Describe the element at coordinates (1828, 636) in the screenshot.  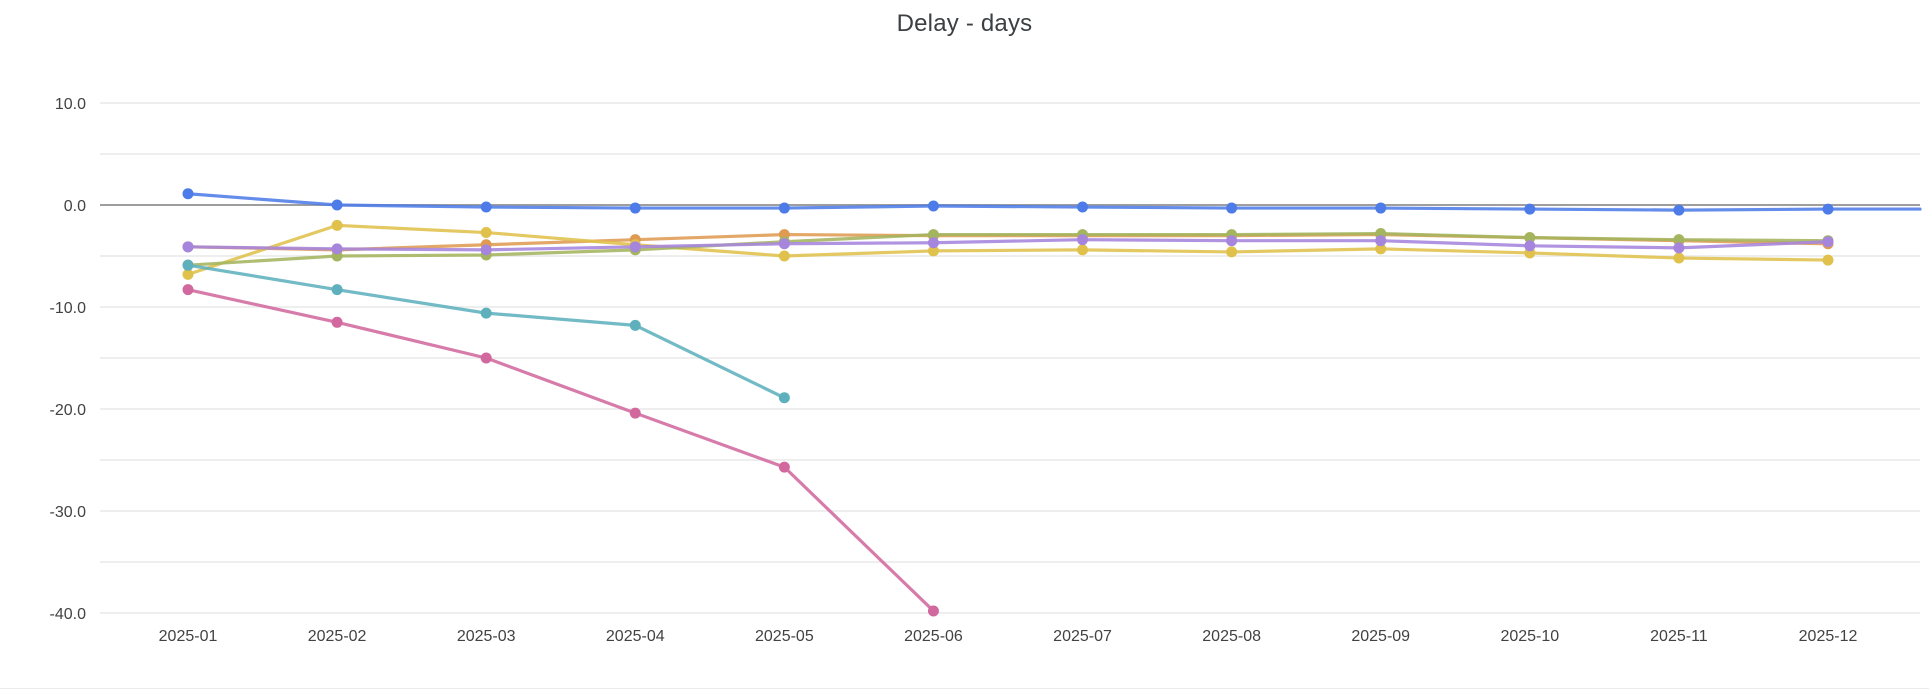
I see `x-axis-tick-label: 2025-12` at that location.